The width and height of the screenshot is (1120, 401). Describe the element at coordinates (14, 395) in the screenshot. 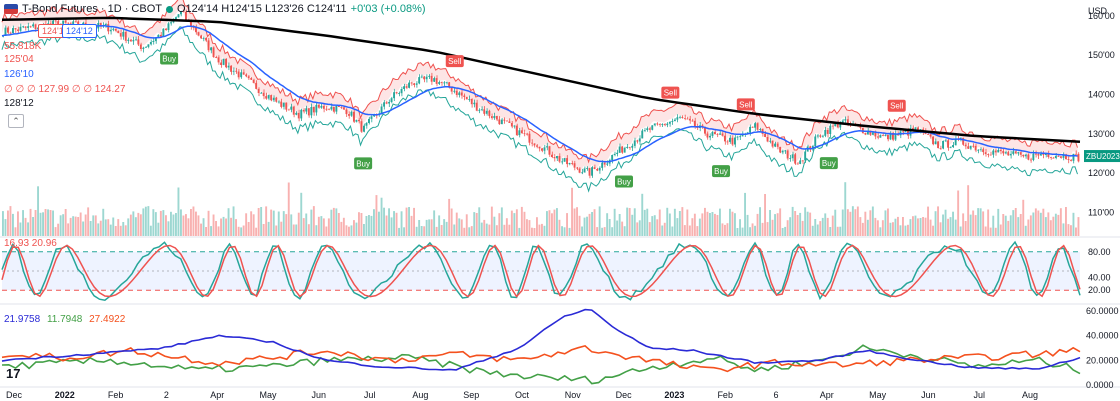

I see `time-tick-label: Dec` at that location.